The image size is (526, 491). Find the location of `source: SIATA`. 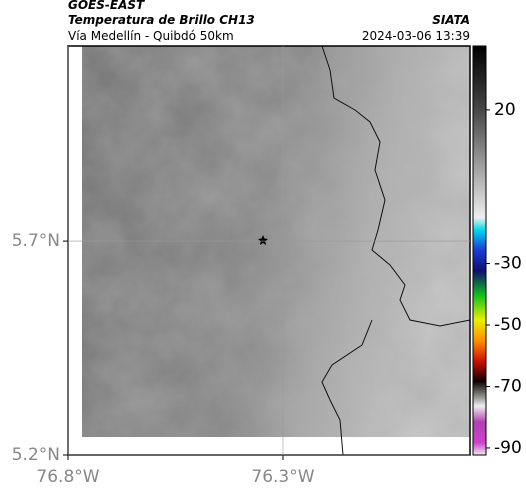

source: SIATA is located at coordinates (451, 20).